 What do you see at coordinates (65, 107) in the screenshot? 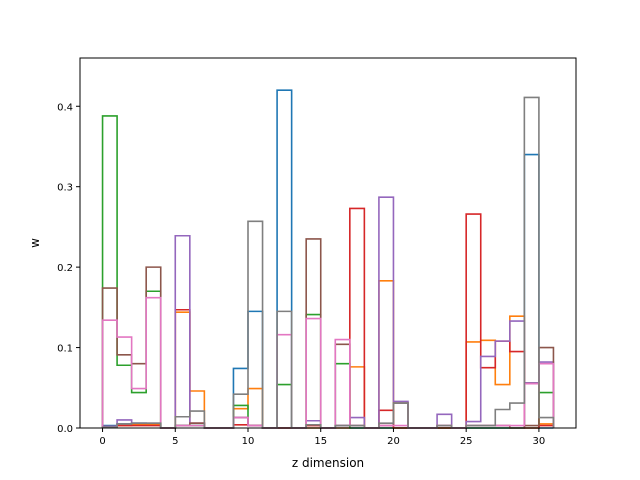
I see `y-tick-label: 0.4` at bounding box center [65, 107].